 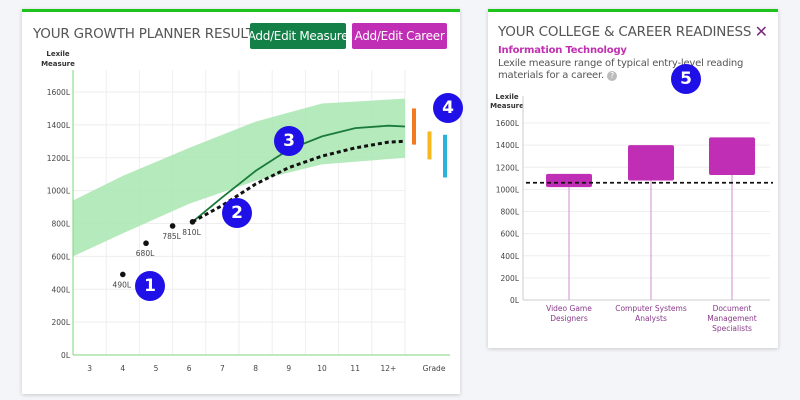 I want to click on measure-label: 680L, so click(x=145, y=253).